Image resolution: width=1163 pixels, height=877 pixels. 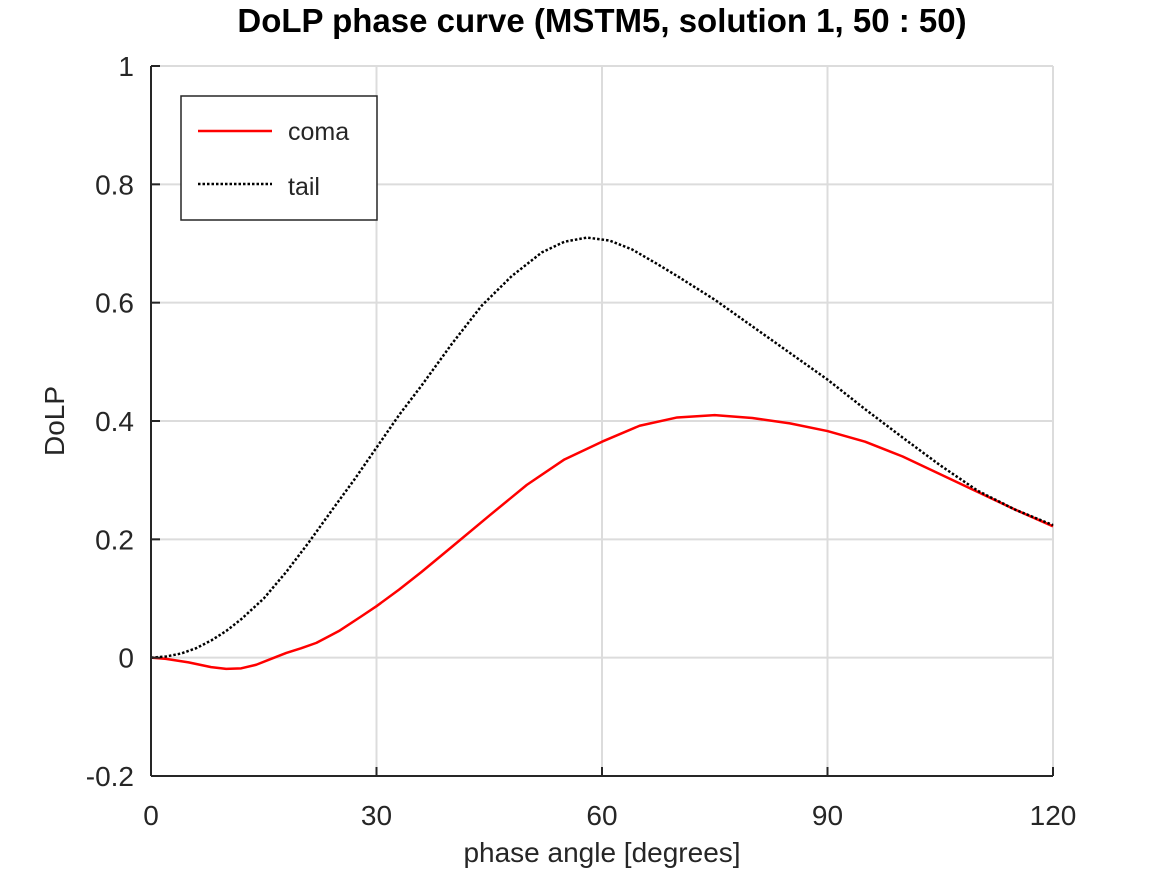 What do you see at coordinates (151, 815) in the screenshot?
I see `x-tick-label: 0` at bounding box center [151, 815].